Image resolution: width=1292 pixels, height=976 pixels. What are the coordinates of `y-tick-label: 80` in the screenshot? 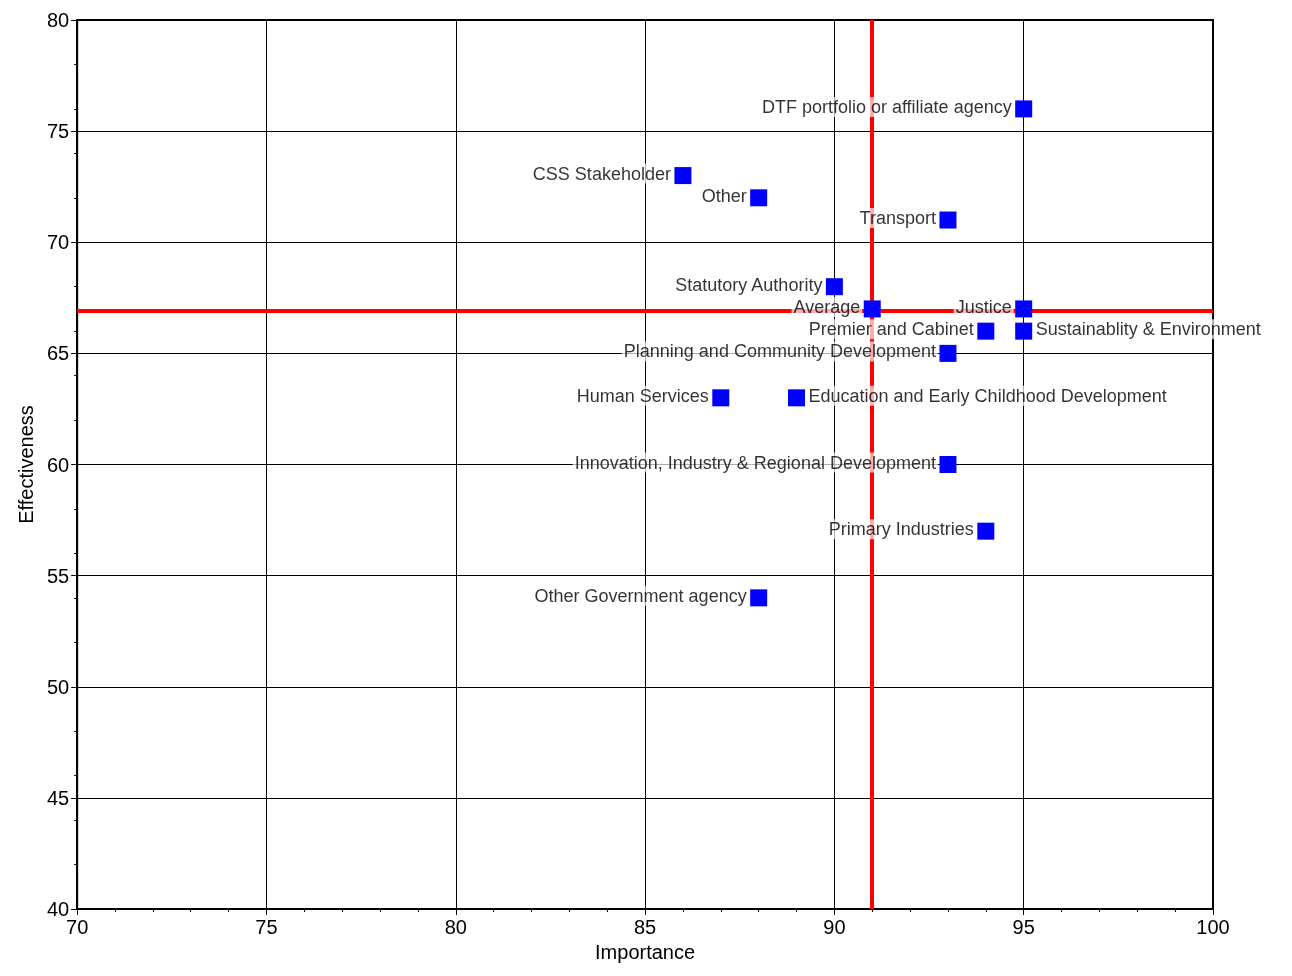 It's located at (58, 20).